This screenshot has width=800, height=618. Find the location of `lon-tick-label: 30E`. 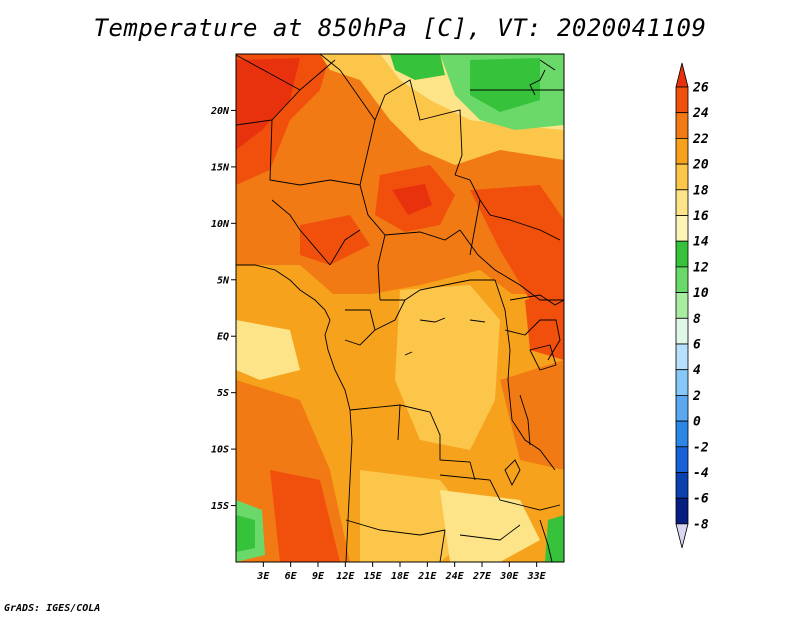

lon-tick-label: 30E is located at coordinates (509, 576).